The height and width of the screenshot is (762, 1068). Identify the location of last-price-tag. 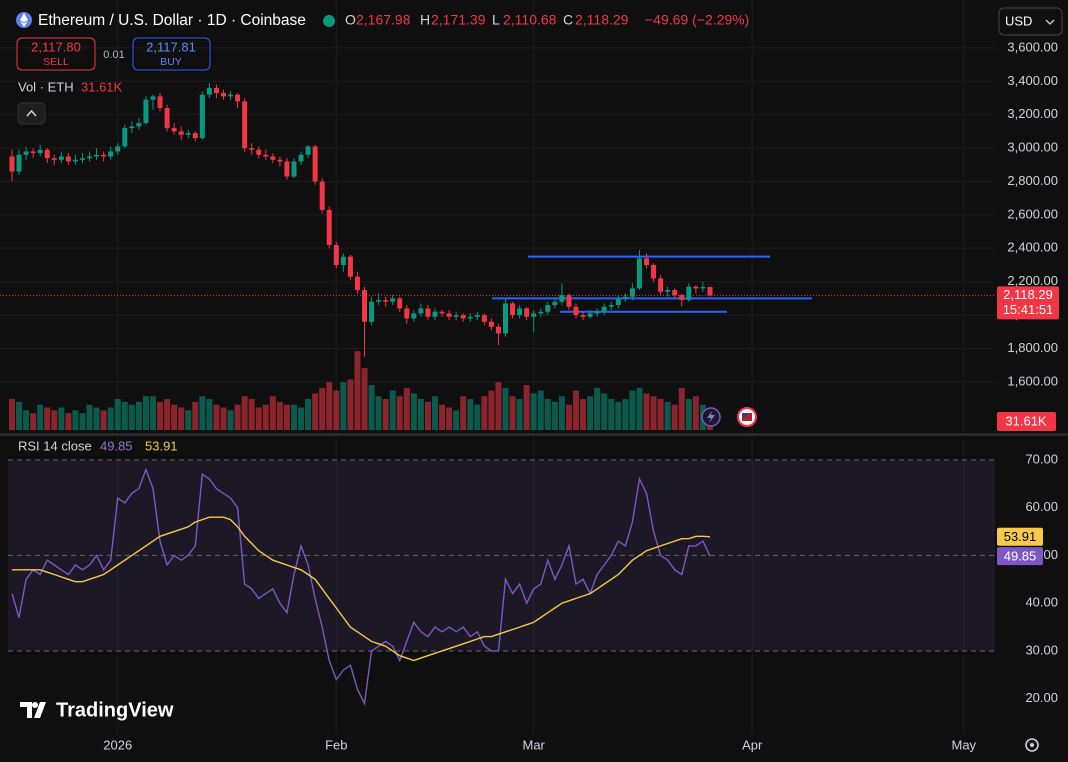
(1028, 303).